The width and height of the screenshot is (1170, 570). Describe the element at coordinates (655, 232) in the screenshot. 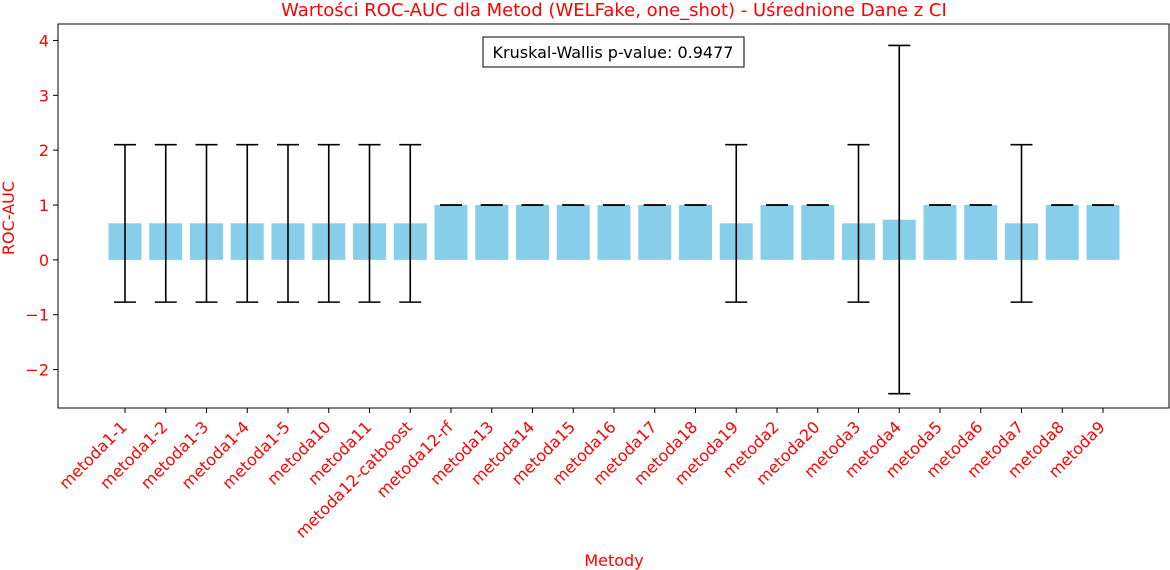

I see `bar-metoda17` at that location.